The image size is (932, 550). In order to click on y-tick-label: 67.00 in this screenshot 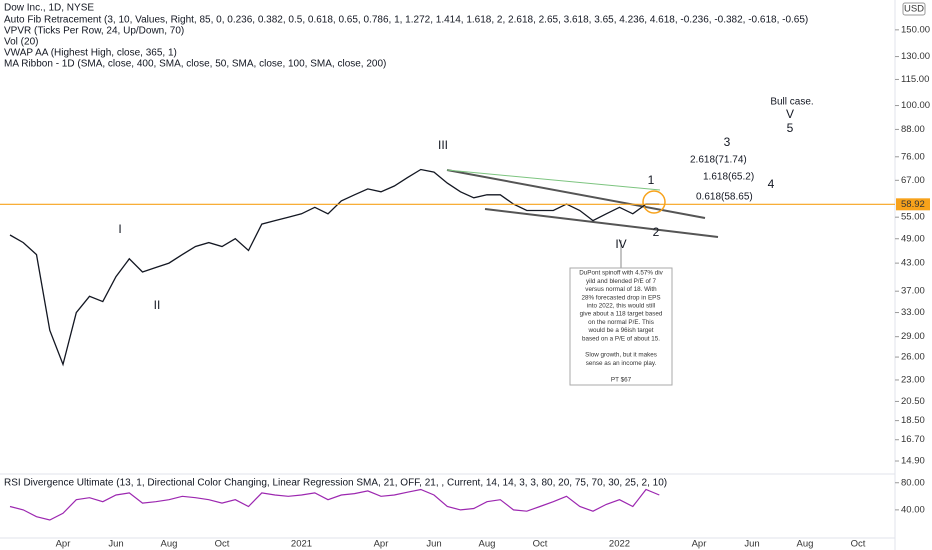, I will do `click(913, 180)`.